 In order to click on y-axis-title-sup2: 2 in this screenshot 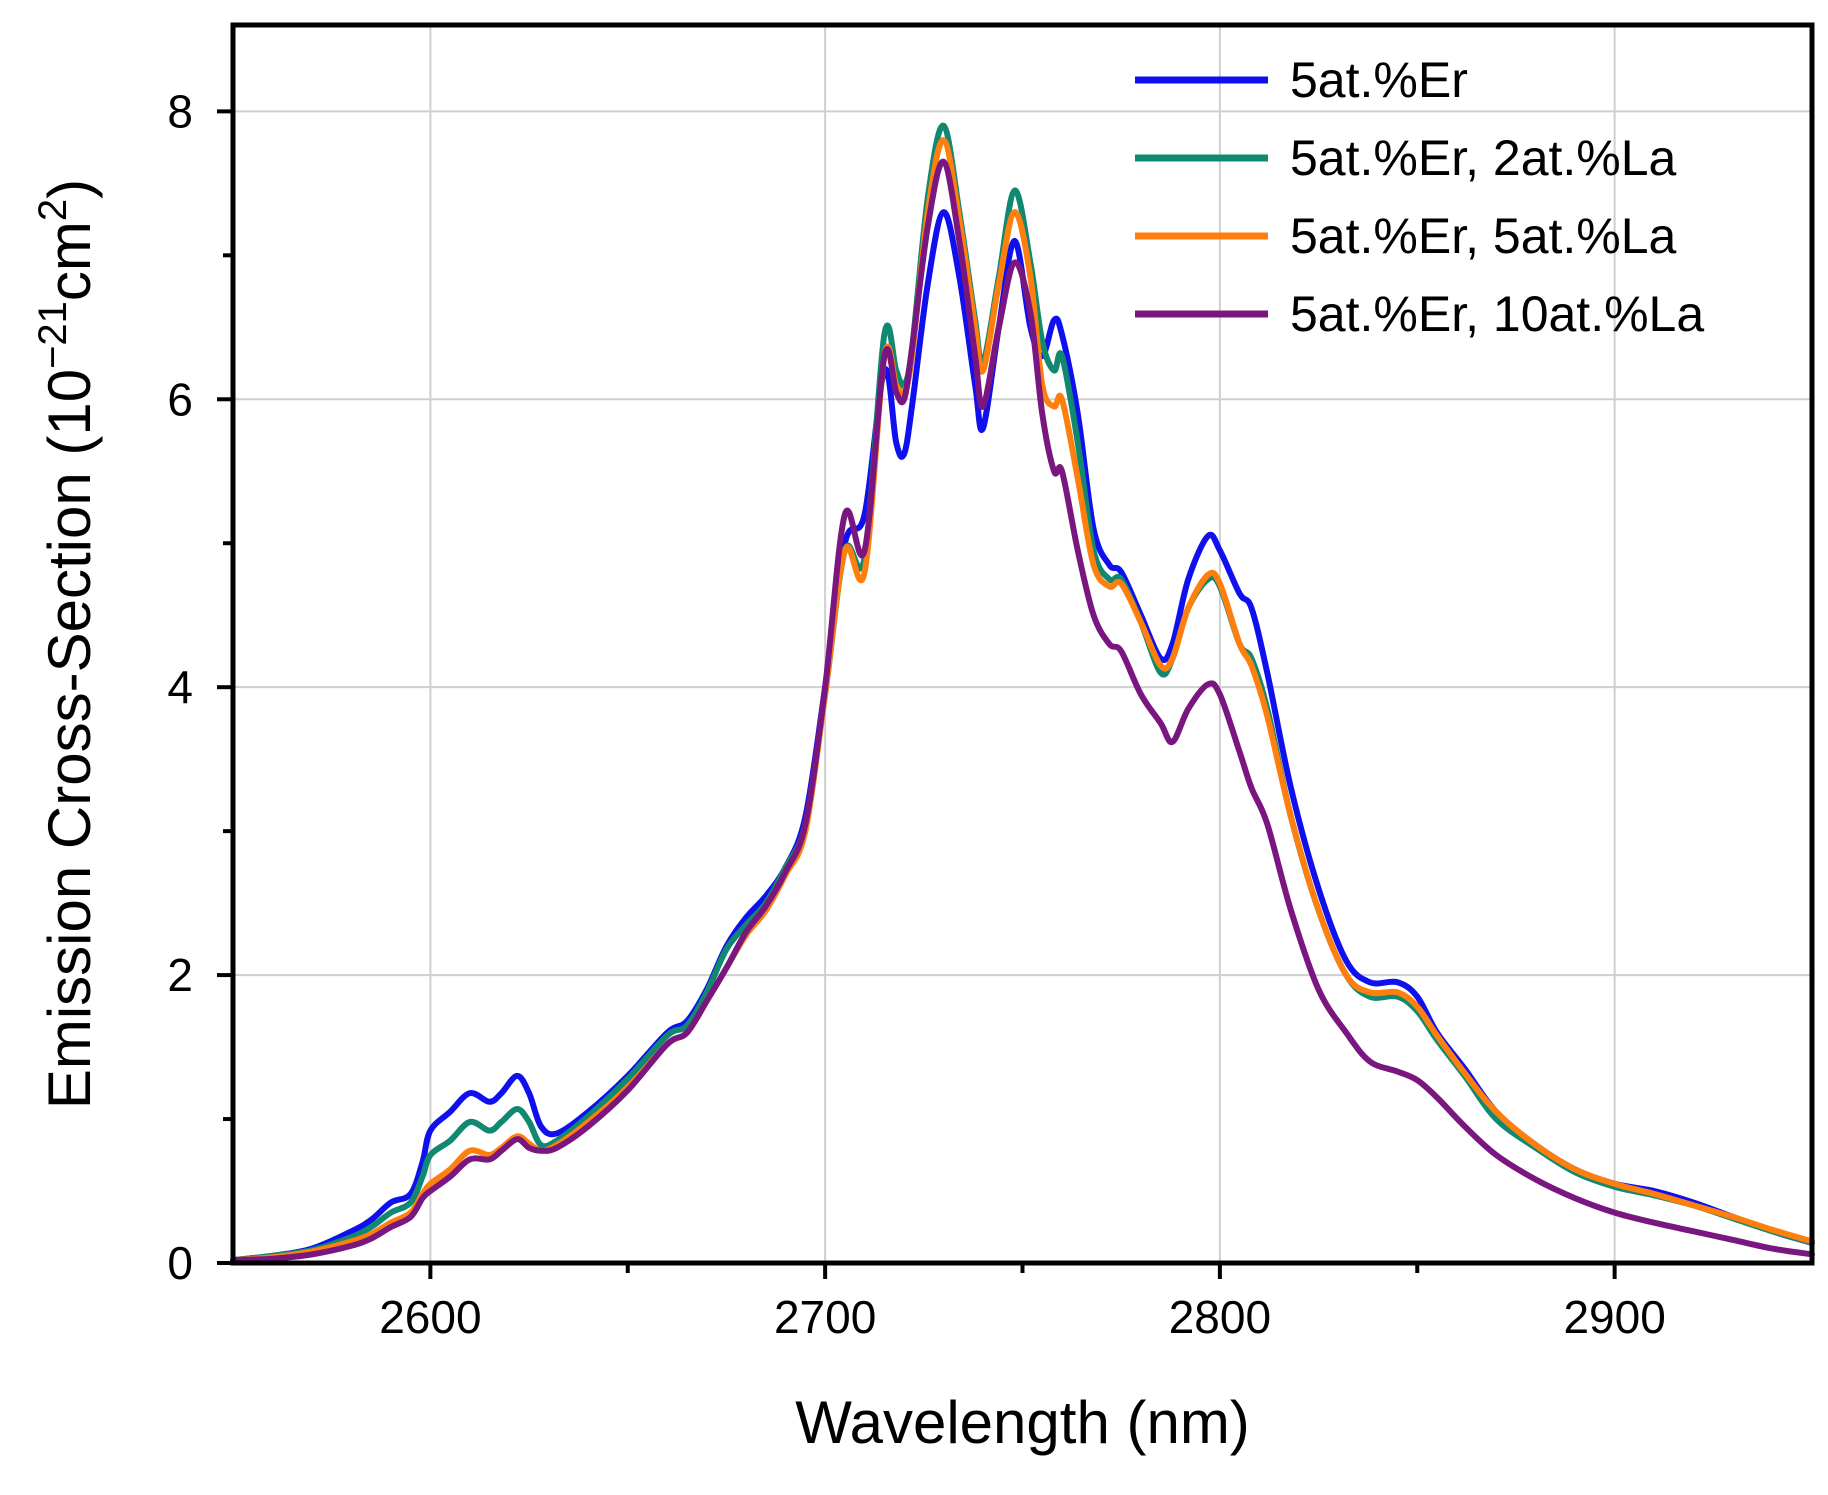, I will do `click(53, 210)`.